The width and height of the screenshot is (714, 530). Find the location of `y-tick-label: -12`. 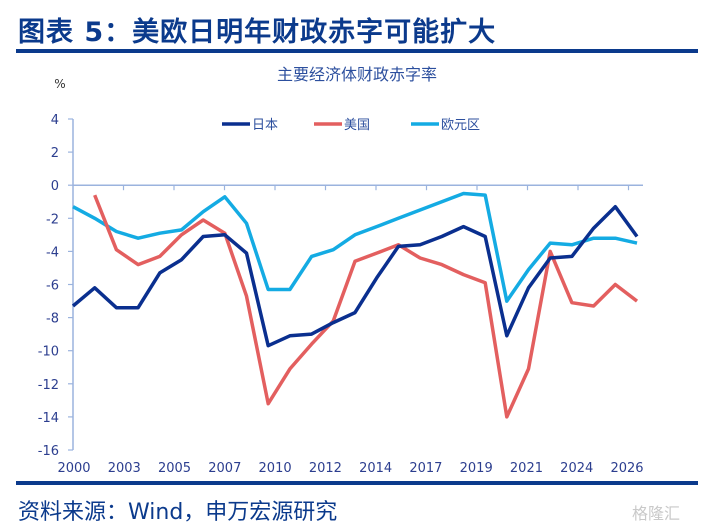

y-tick-label: -12 is located at coordinates (48, 385).